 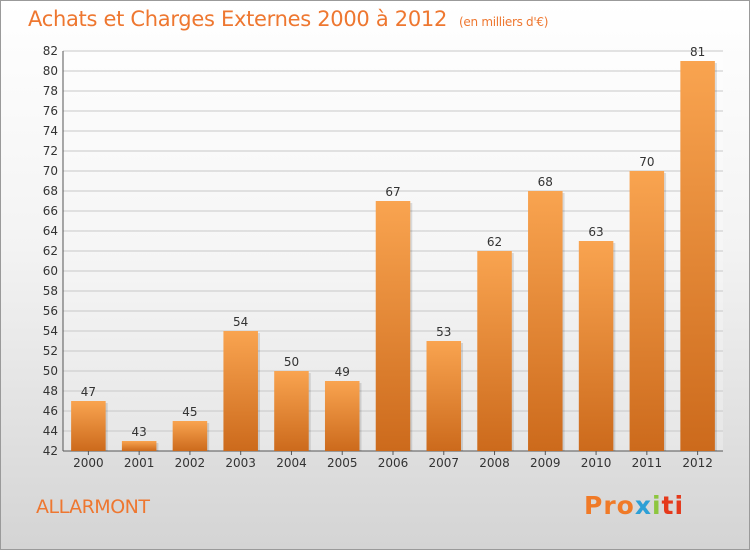 What do you see at coordinates (50, 71) in the screenshot?
I see `y-tick-label: 80` at bounding box center [50, 71].